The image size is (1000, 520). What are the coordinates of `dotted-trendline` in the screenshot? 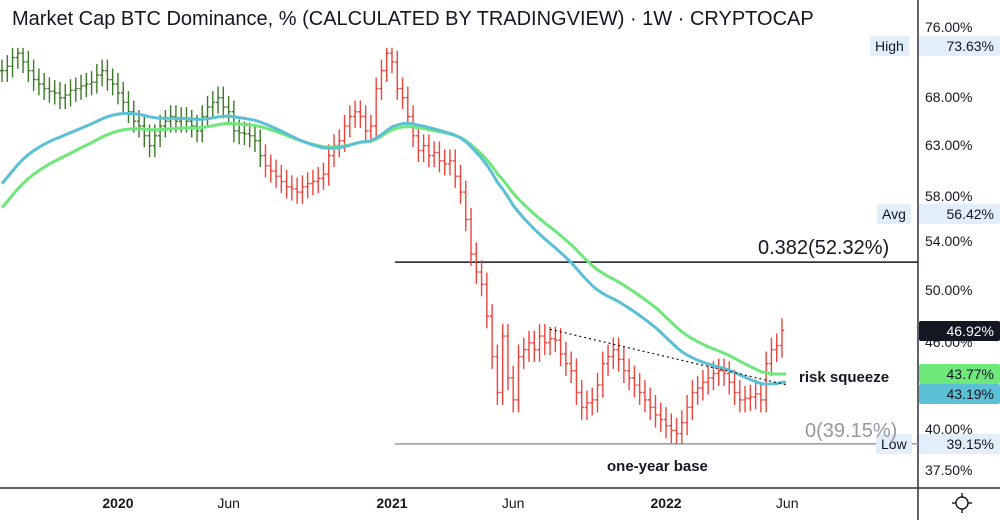 It's located at (668, 357).